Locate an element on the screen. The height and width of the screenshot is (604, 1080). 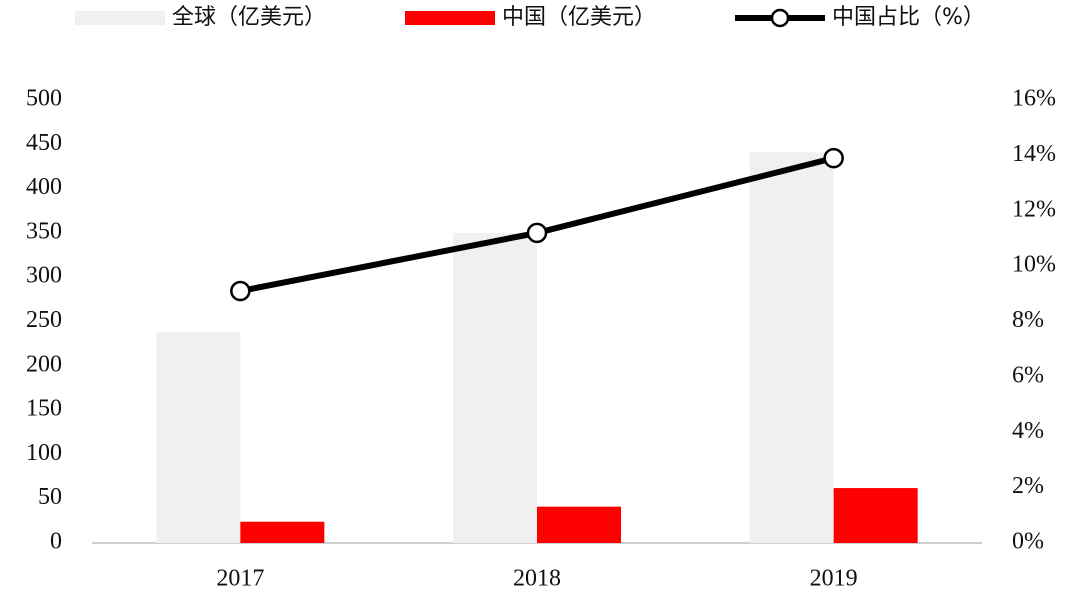
y-tick-label: 250 is located at coordinates (44, 320).